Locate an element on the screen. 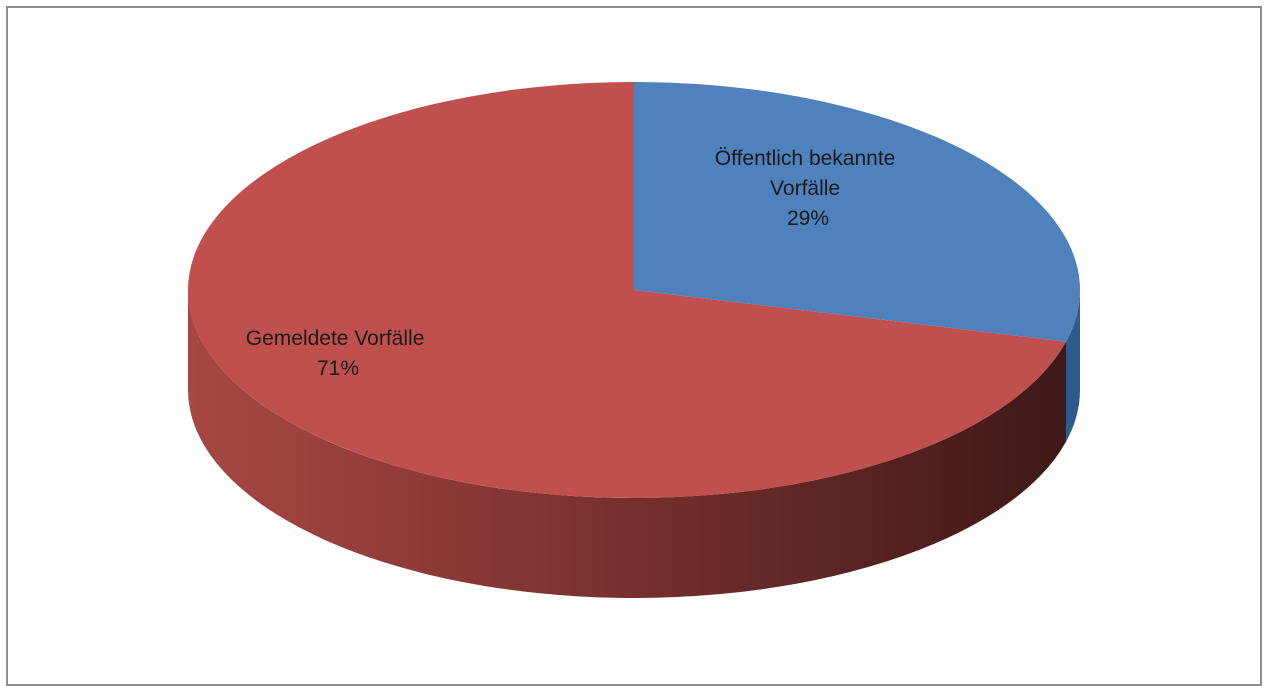 The width and height of the screenshot is (1269, 686). slice-label-gemeldete-line1: Gemeldete Vorfälle is located at coordinates (335, 338).